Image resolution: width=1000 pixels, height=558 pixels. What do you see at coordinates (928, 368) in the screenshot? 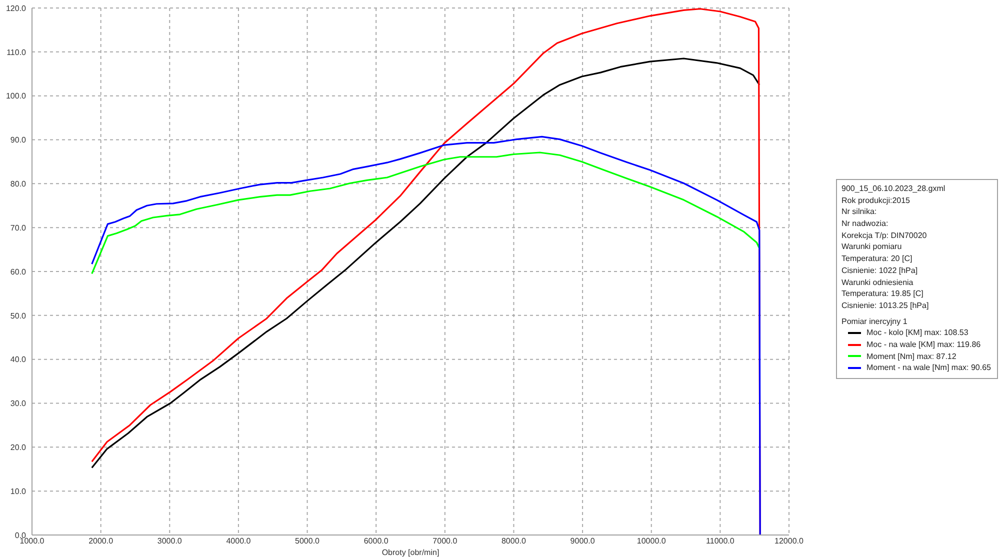
I see `legend-label: Moment - na wale [Nm] max: 90.65` at bounding box center [928, 368].